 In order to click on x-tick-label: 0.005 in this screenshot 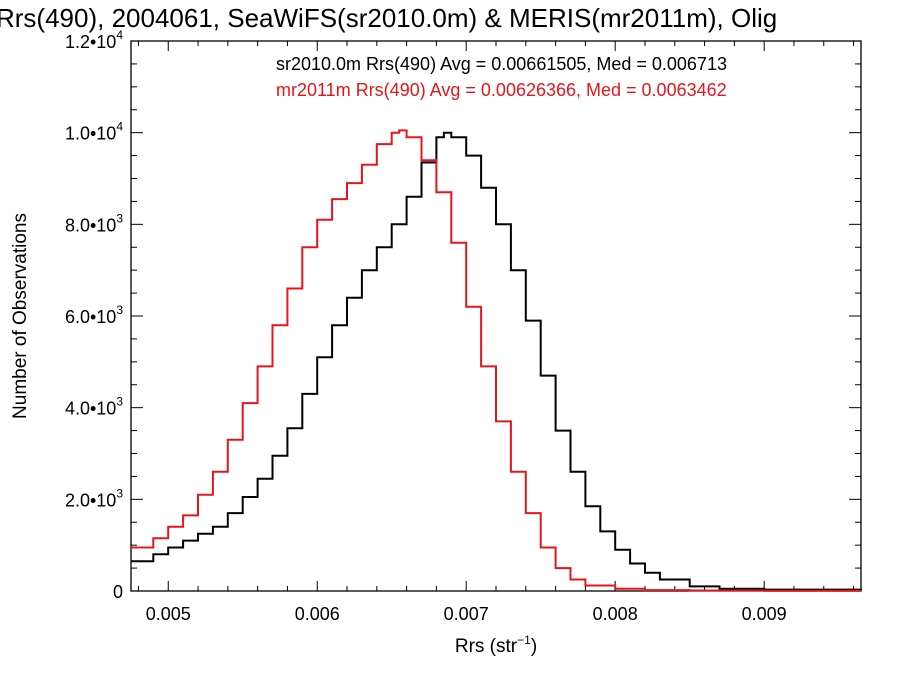, I will do `click(168, 614)`.